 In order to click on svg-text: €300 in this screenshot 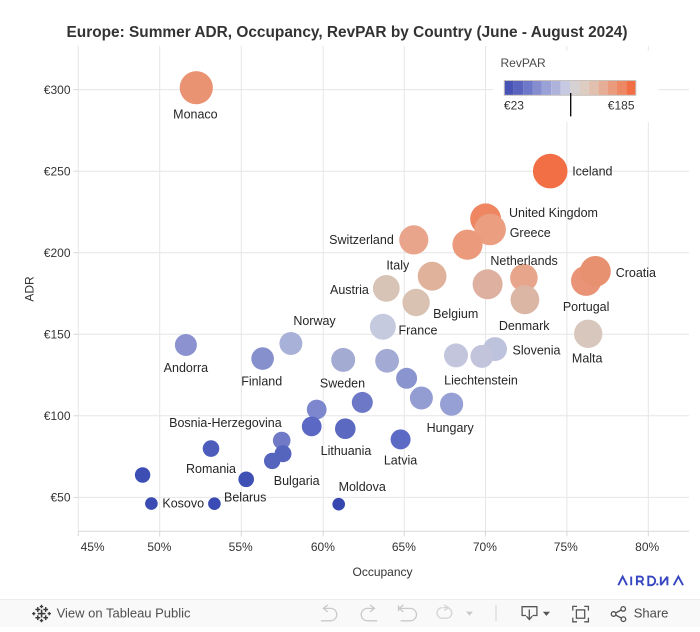, I will do `click(57, 90)`.